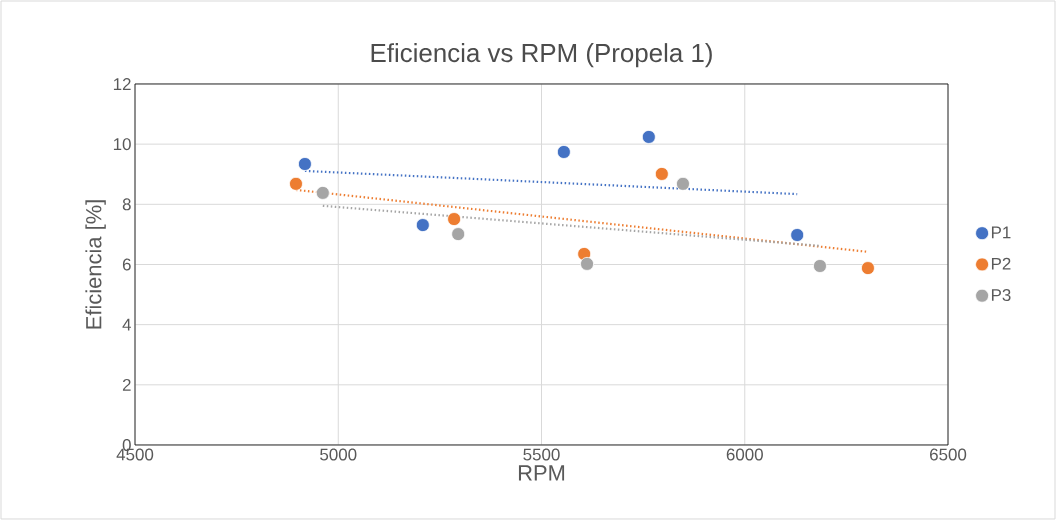  I want to click on y-tick-label: 8, so click(126, 204).